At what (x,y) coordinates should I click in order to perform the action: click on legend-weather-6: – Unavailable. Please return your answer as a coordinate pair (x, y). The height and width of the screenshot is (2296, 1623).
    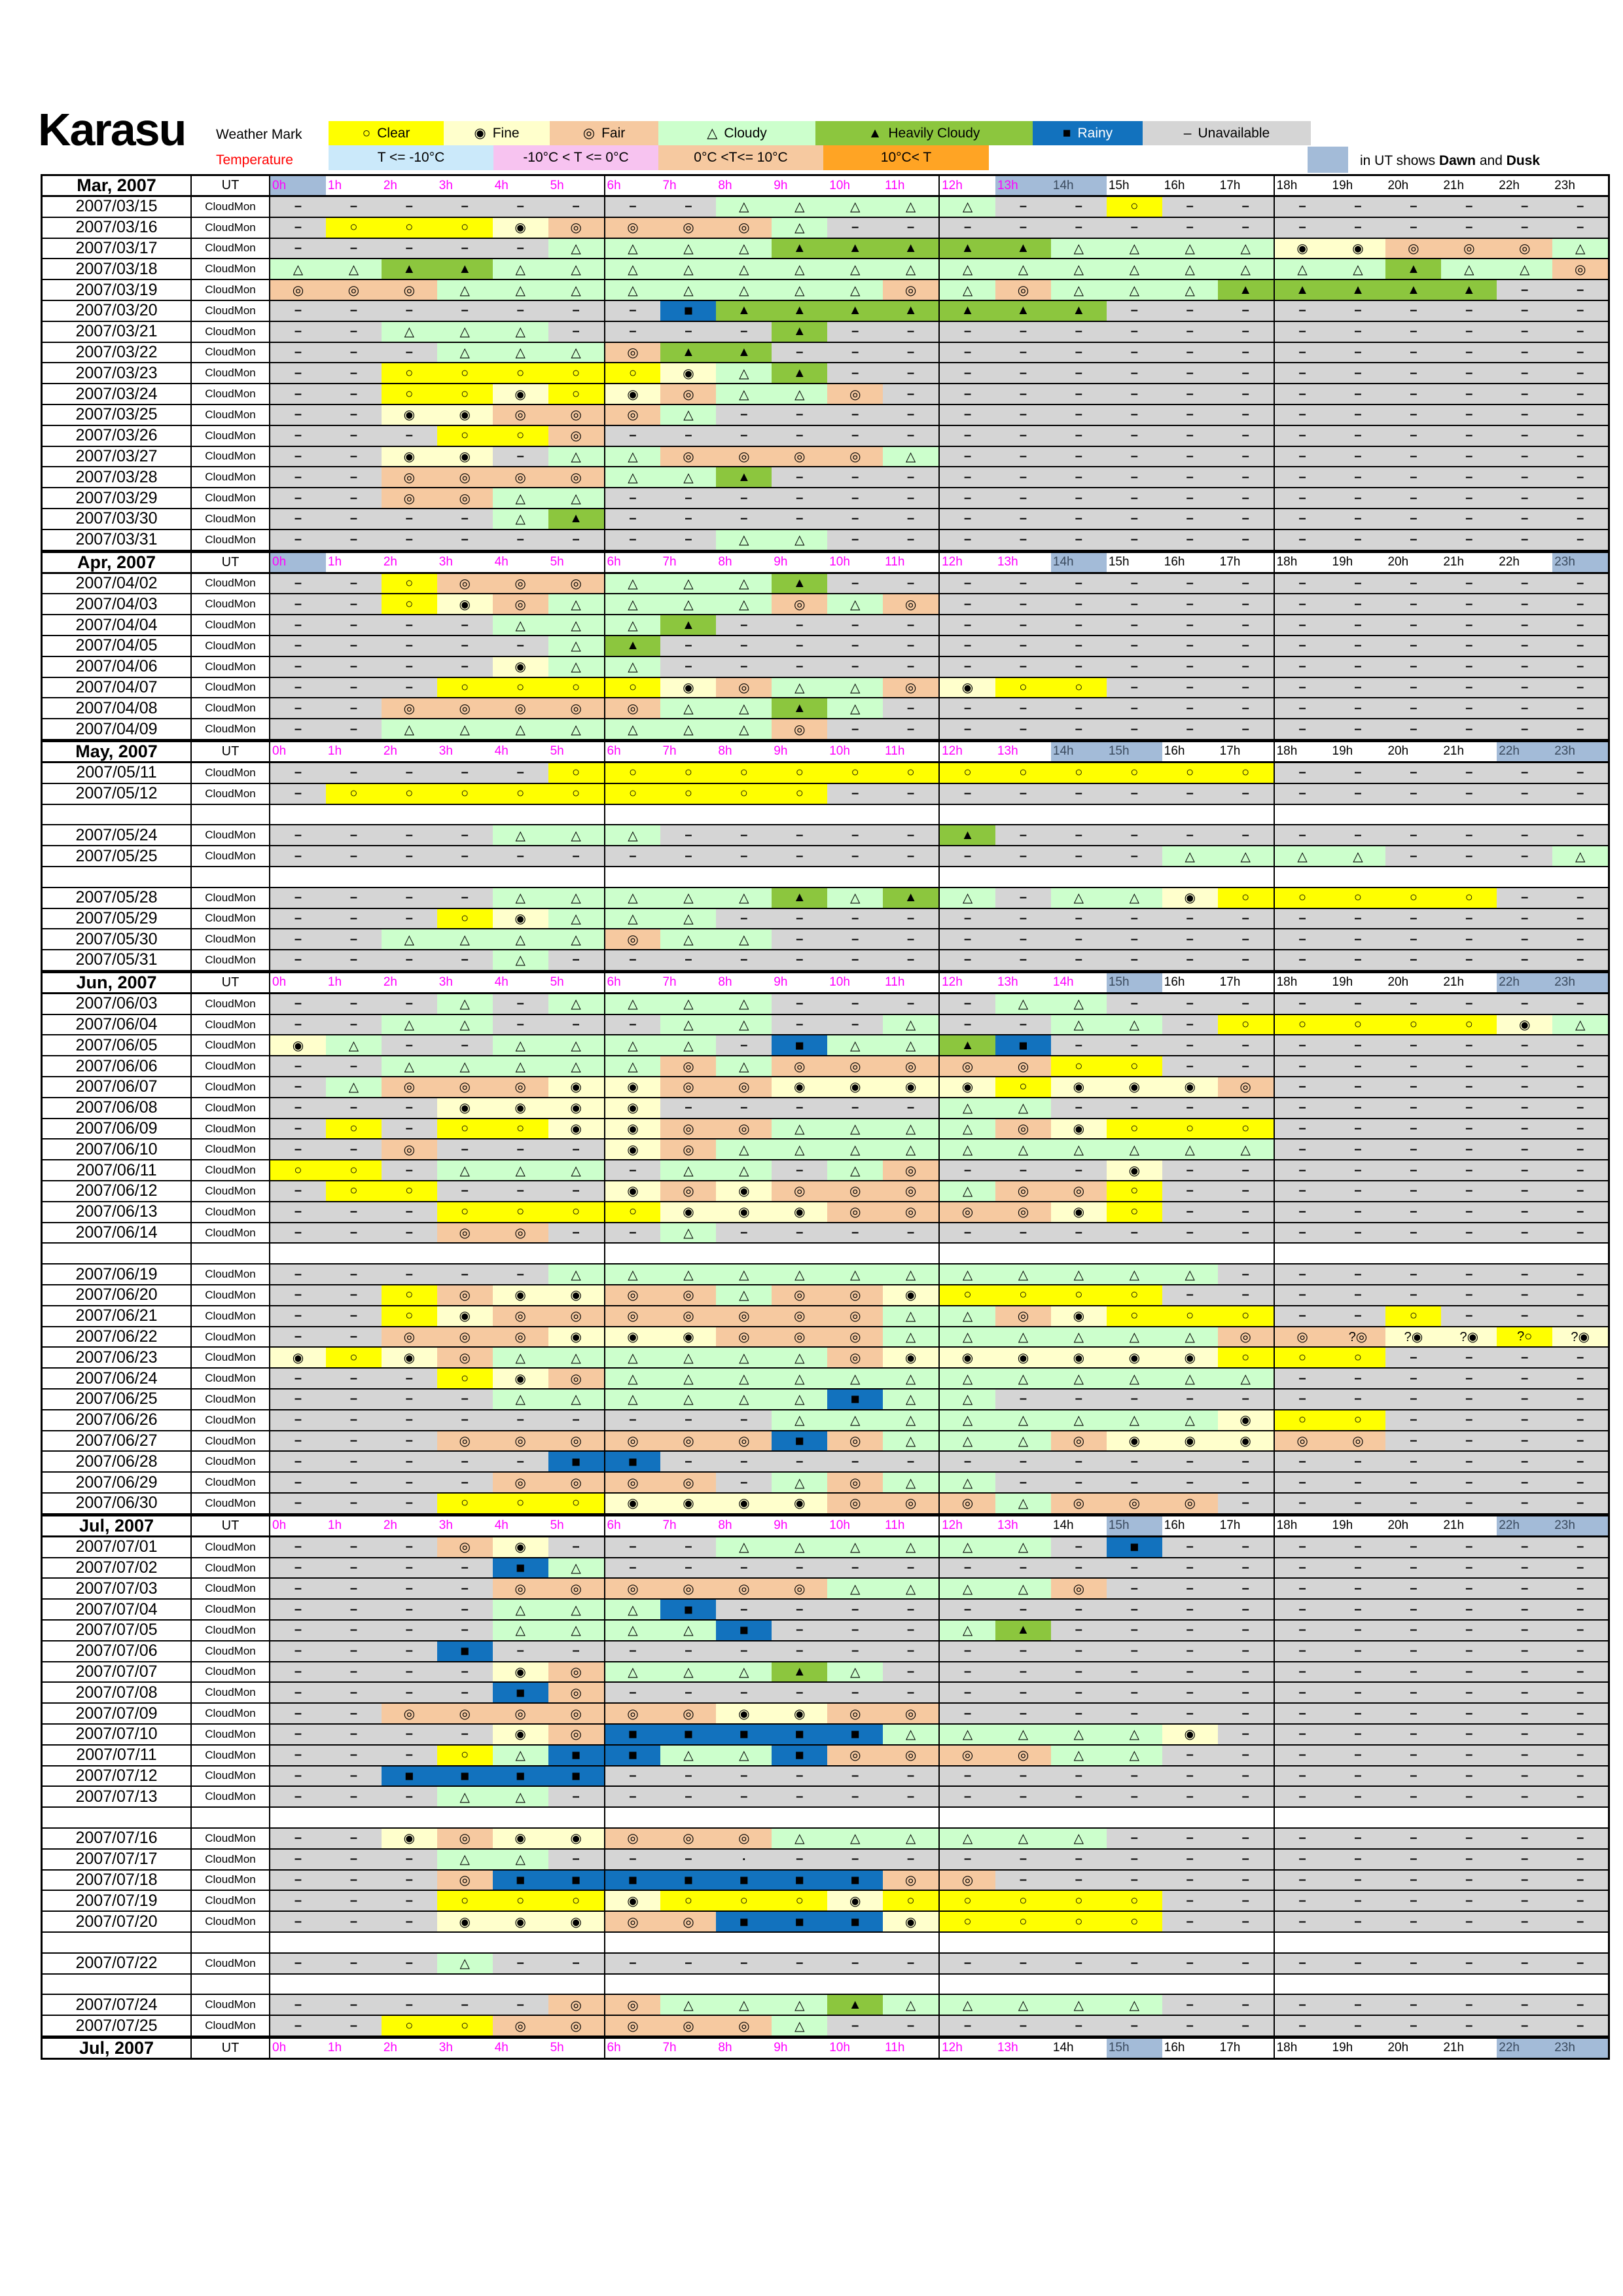
    Looking at the image, I should click on (1227, 133).